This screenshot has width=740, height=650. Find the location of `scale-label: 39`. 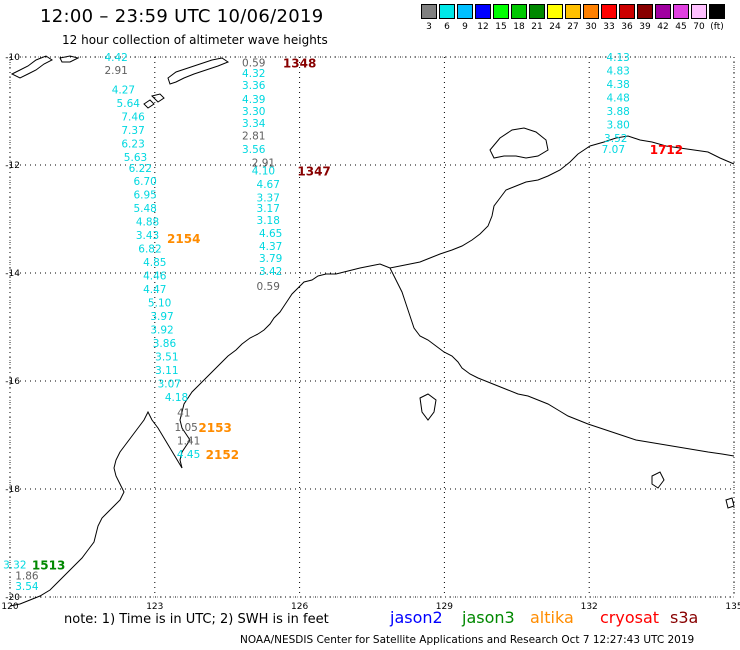

scale-label: 39 is located at coordinates (645, 27).